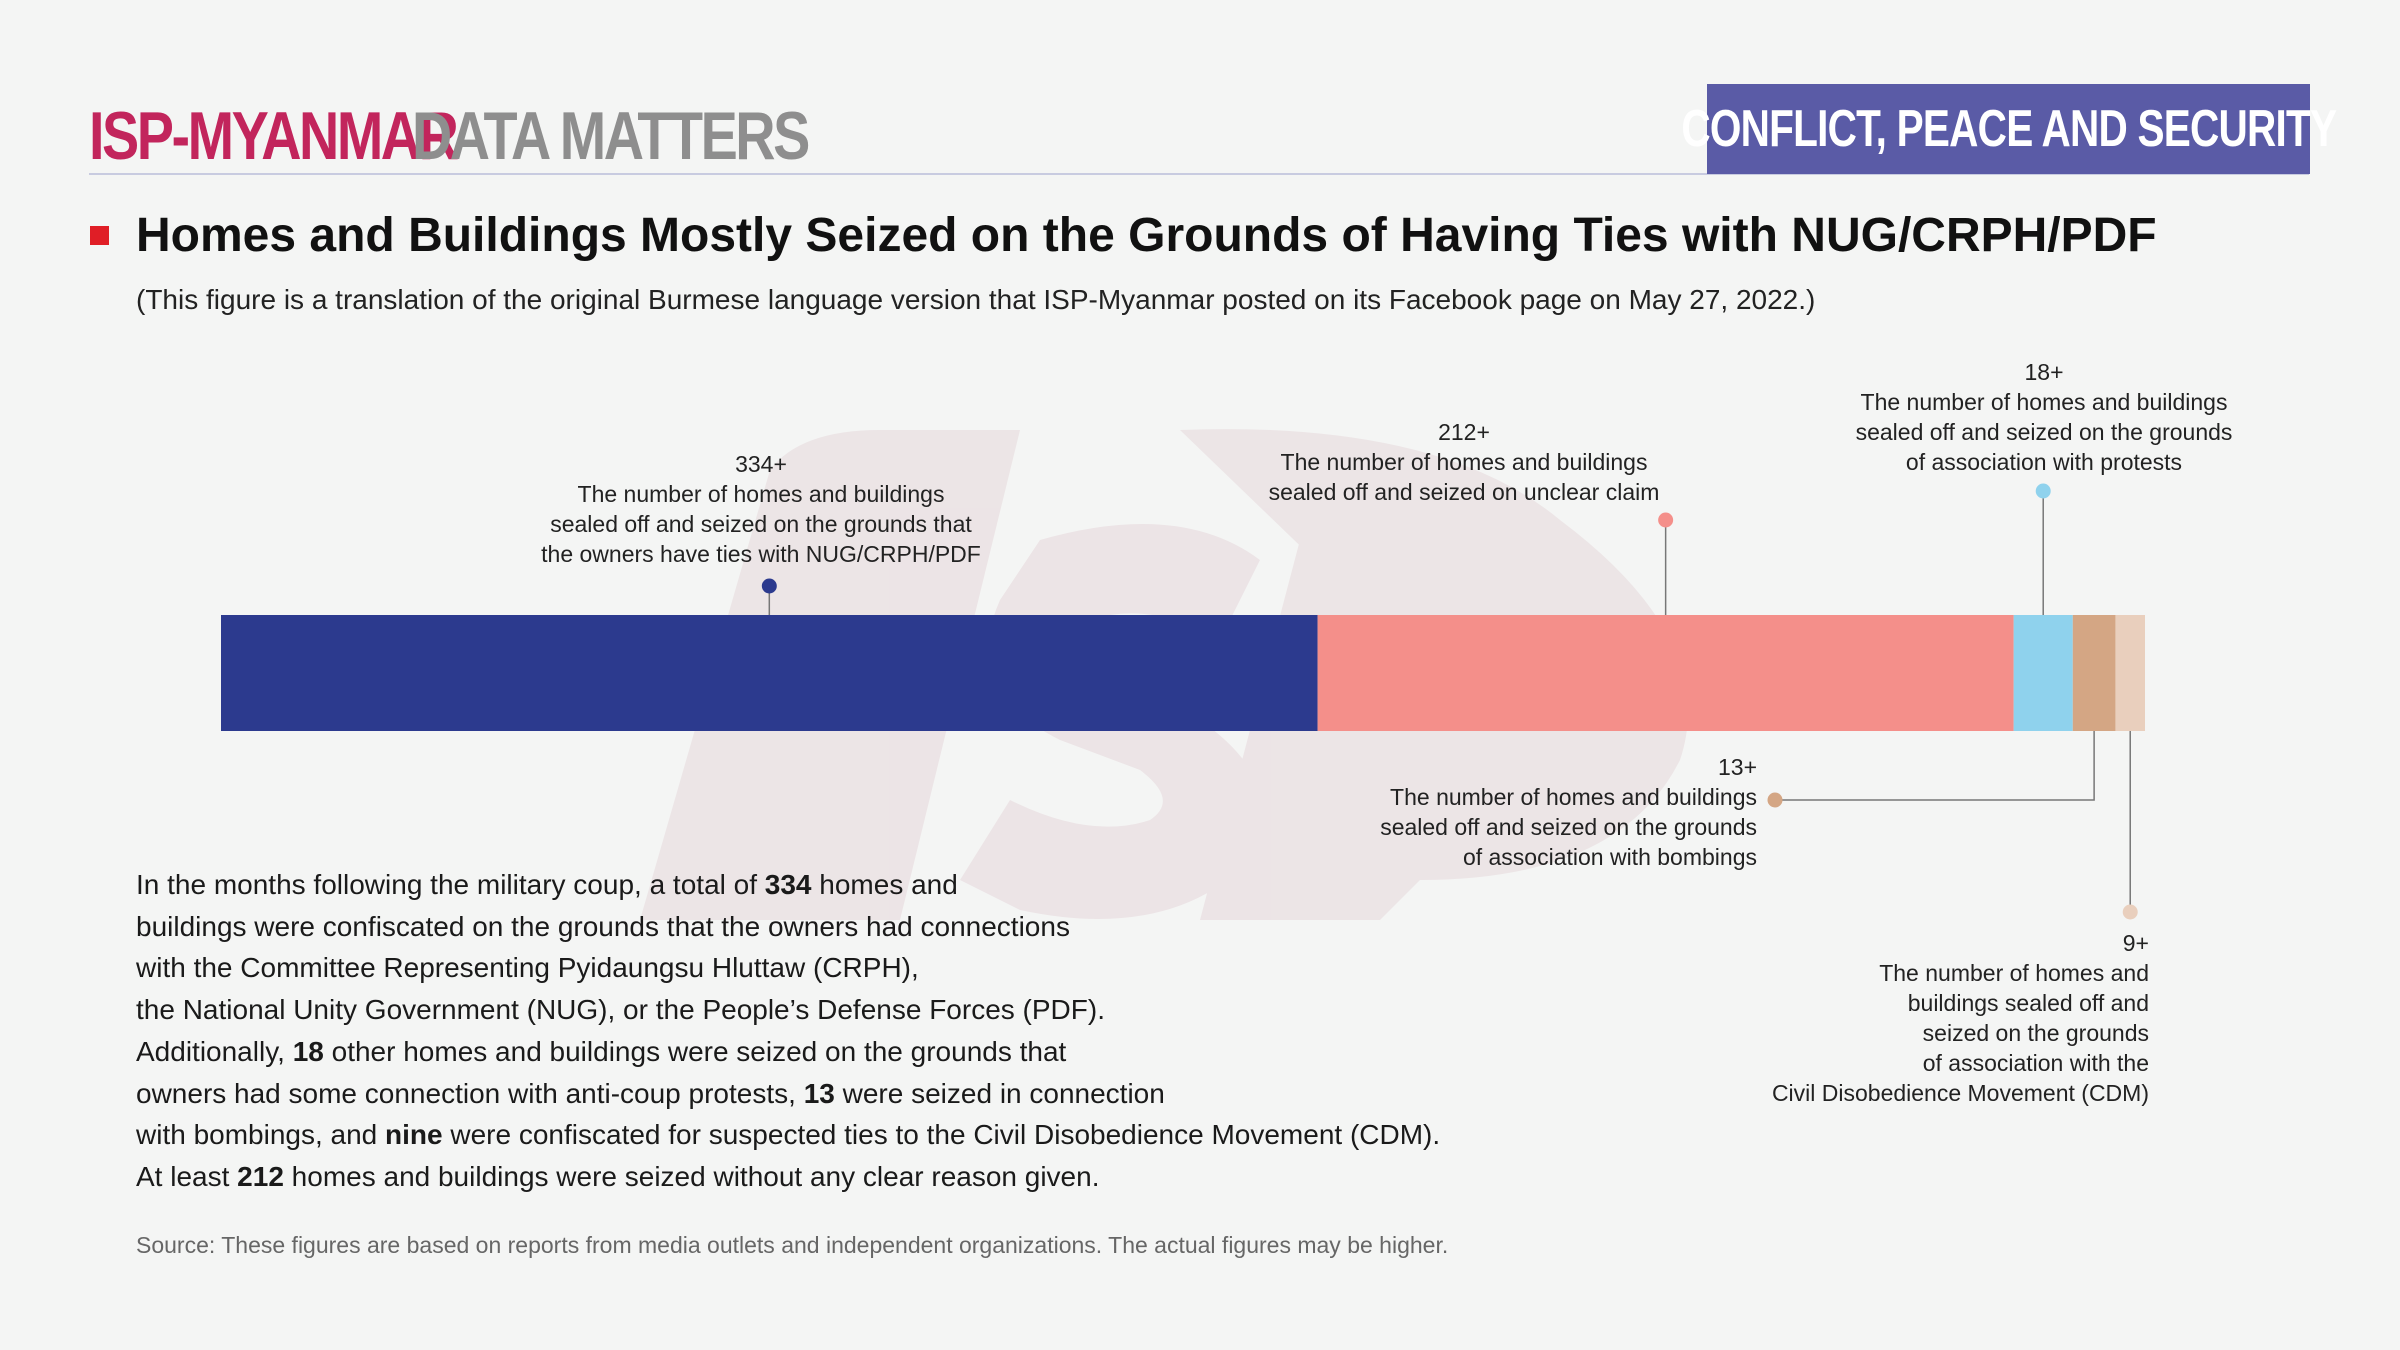  I want to click on summary-text-run: At least, so click(187, 1176).